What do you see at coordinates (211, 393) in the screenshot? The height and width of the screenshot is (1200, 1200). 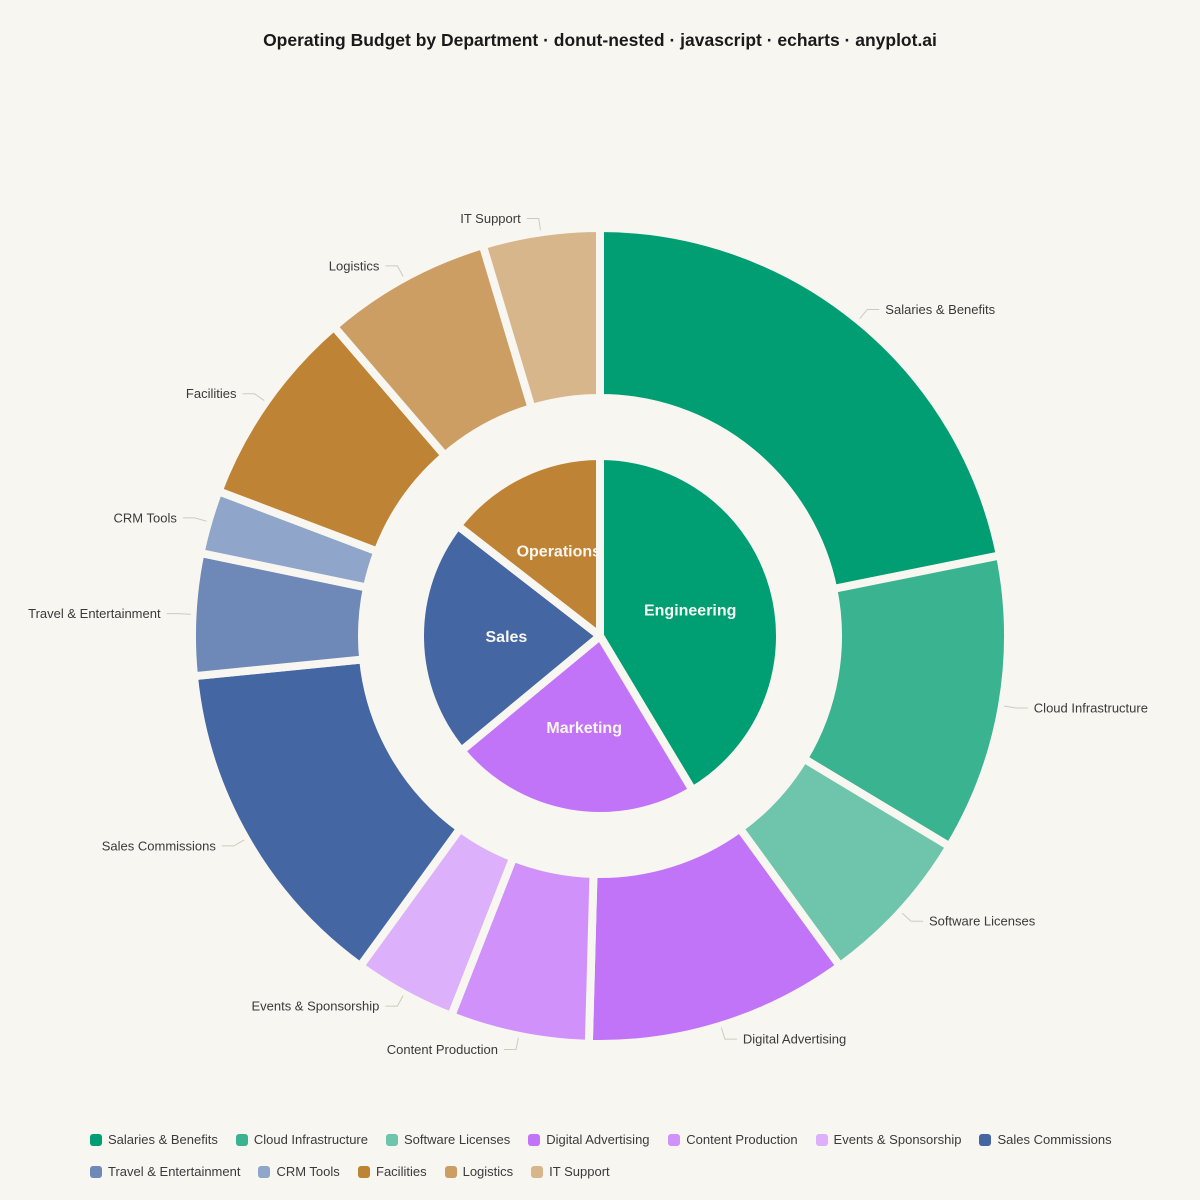 I see `outer-label-facilities: Facilities` at bounding box center [211, 393].